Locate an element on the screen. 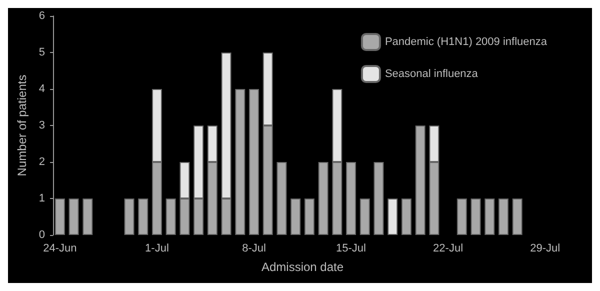  x-tick-label: 22-Jul is located at coordinates (448, 248).